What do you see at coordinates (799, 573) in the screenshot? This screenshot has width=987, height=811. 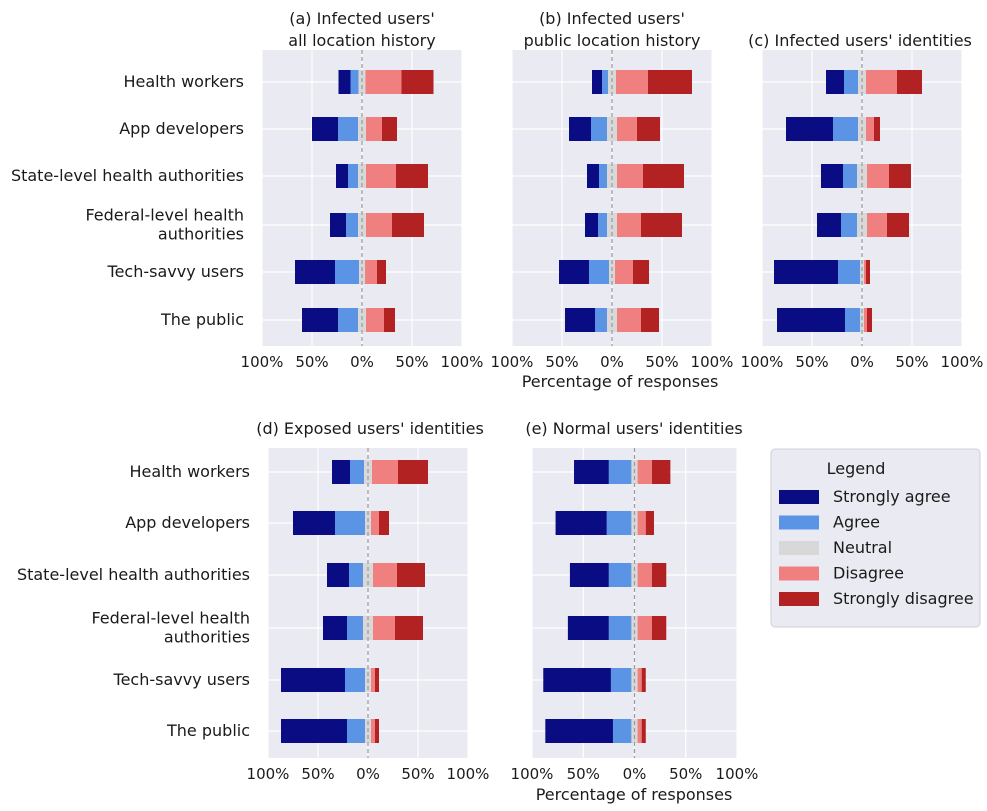 I see `legend-swatch-disagree` at bounding box center [799, 573].